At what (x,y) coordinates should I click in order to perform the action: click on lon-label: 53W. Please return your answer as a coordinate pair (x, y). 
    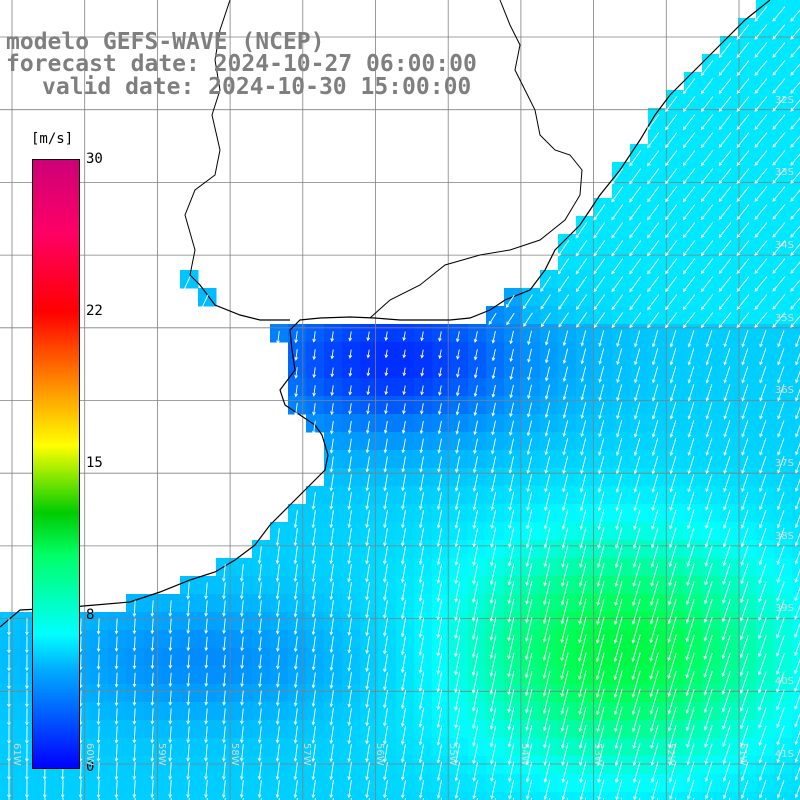
    Looking at the image, I should click on (597, 754).